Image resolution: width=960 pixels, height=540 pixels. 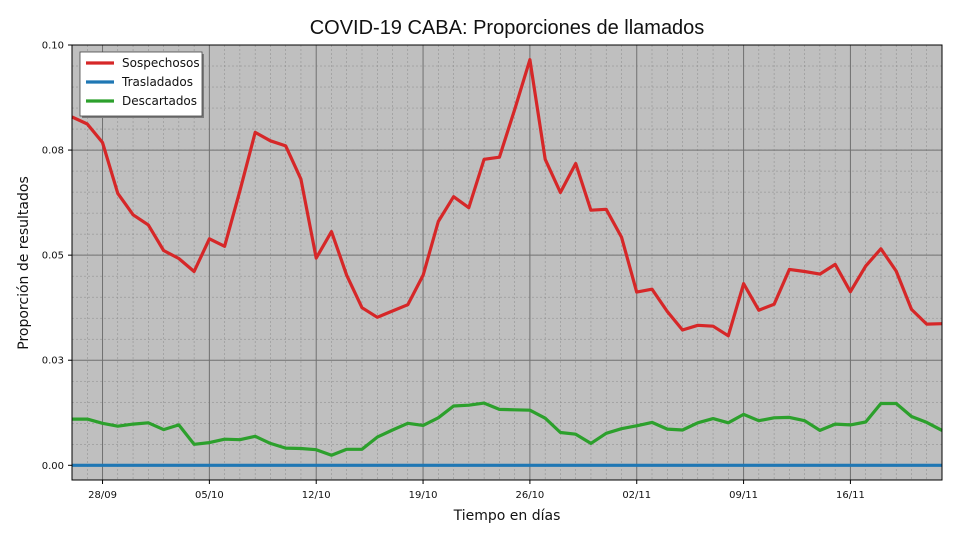 I want to click on y-tick-label: 0.00, so click(x=53, y=466).